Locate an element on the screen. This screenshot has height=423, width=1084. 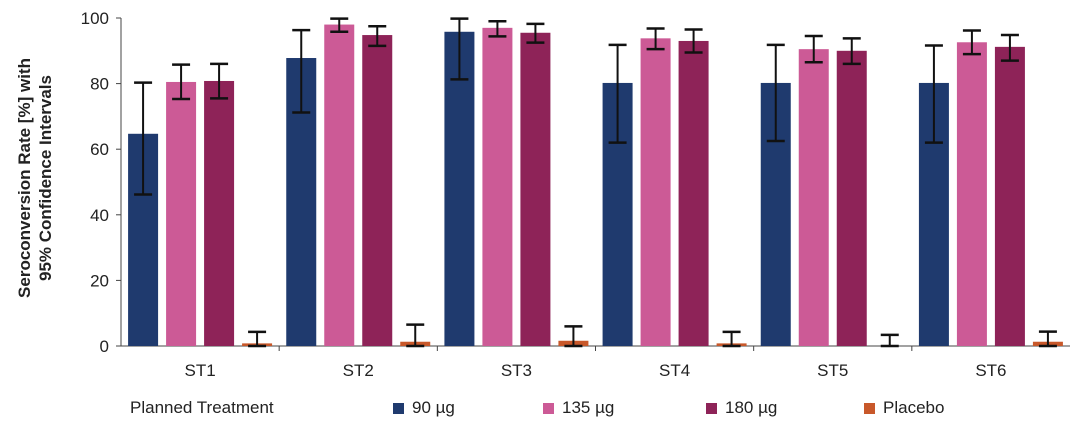
y-tick-label-100: 100 is located at coordinates (95, 18).